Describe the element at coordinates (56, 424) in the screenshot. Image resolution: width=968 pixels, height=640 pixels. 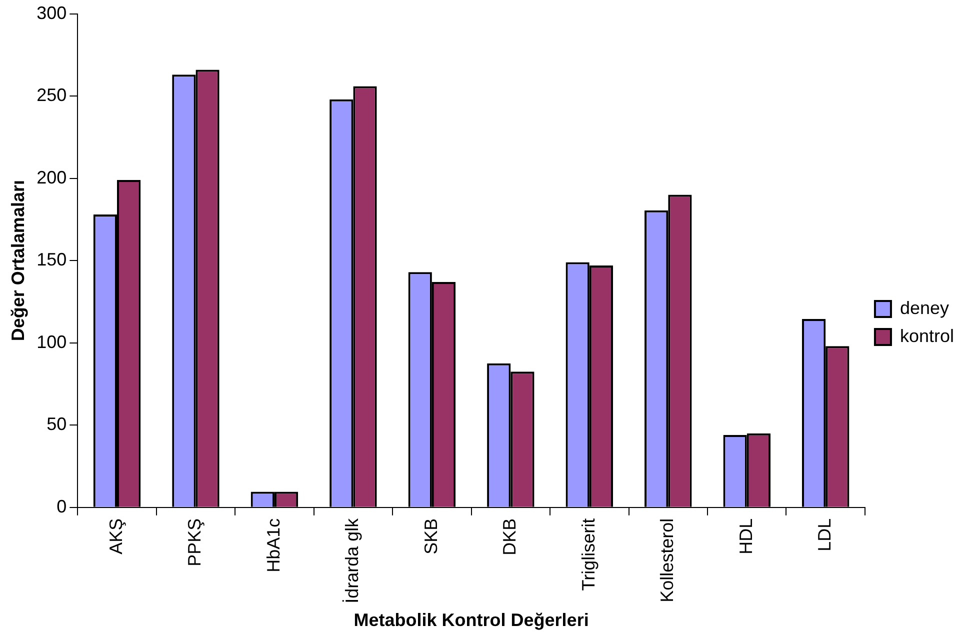
I see `y-tick-label: 50` at that location.